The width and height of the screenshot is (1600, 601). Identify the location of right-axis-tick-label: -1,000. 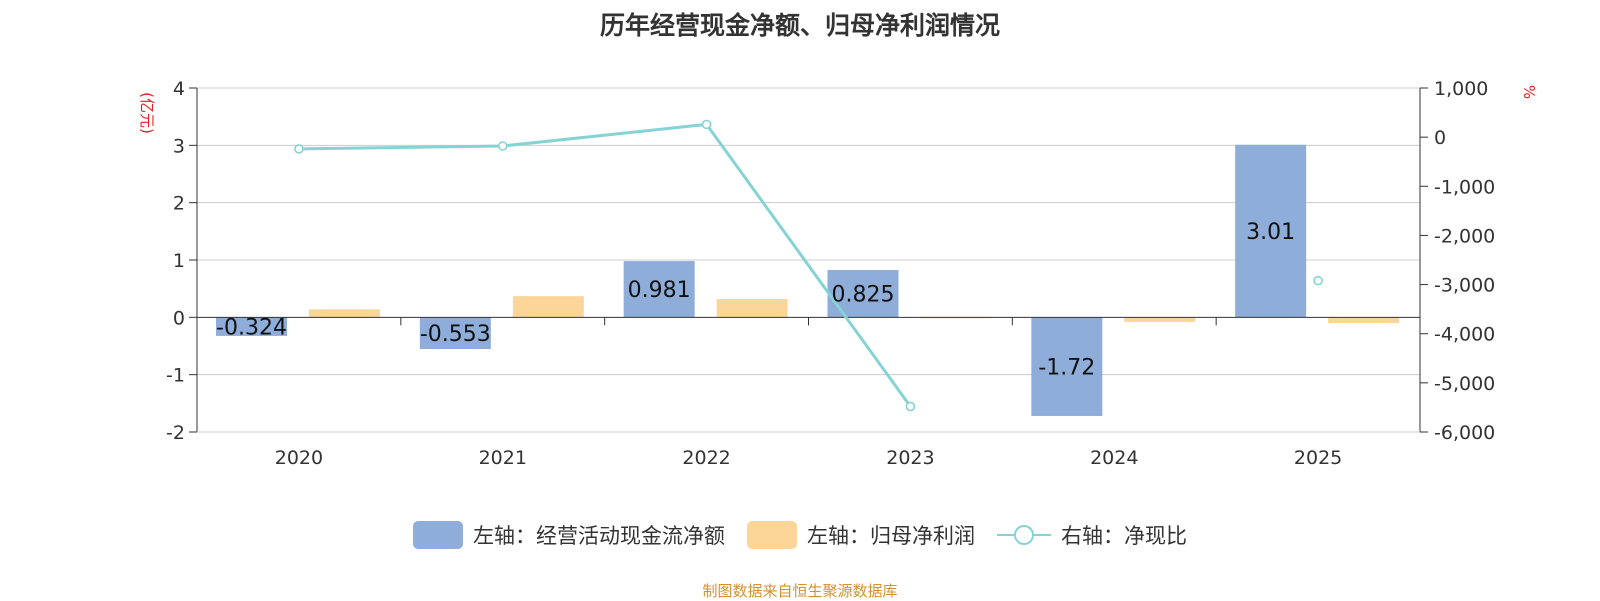
(1464, 187).